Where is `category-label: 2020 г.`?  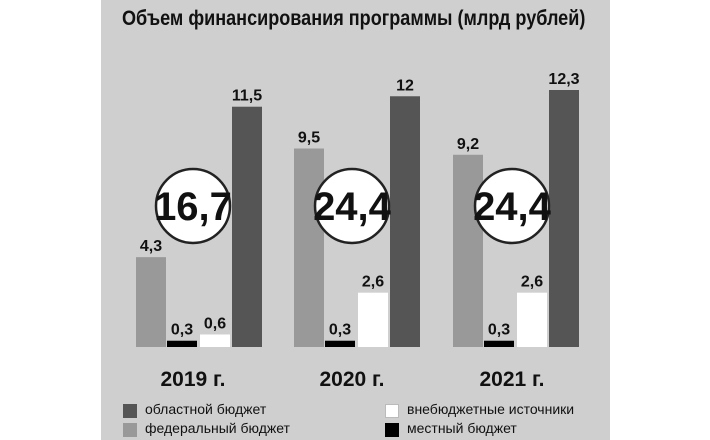
category-label: 2020 г. is located at coordinates (351, 379).